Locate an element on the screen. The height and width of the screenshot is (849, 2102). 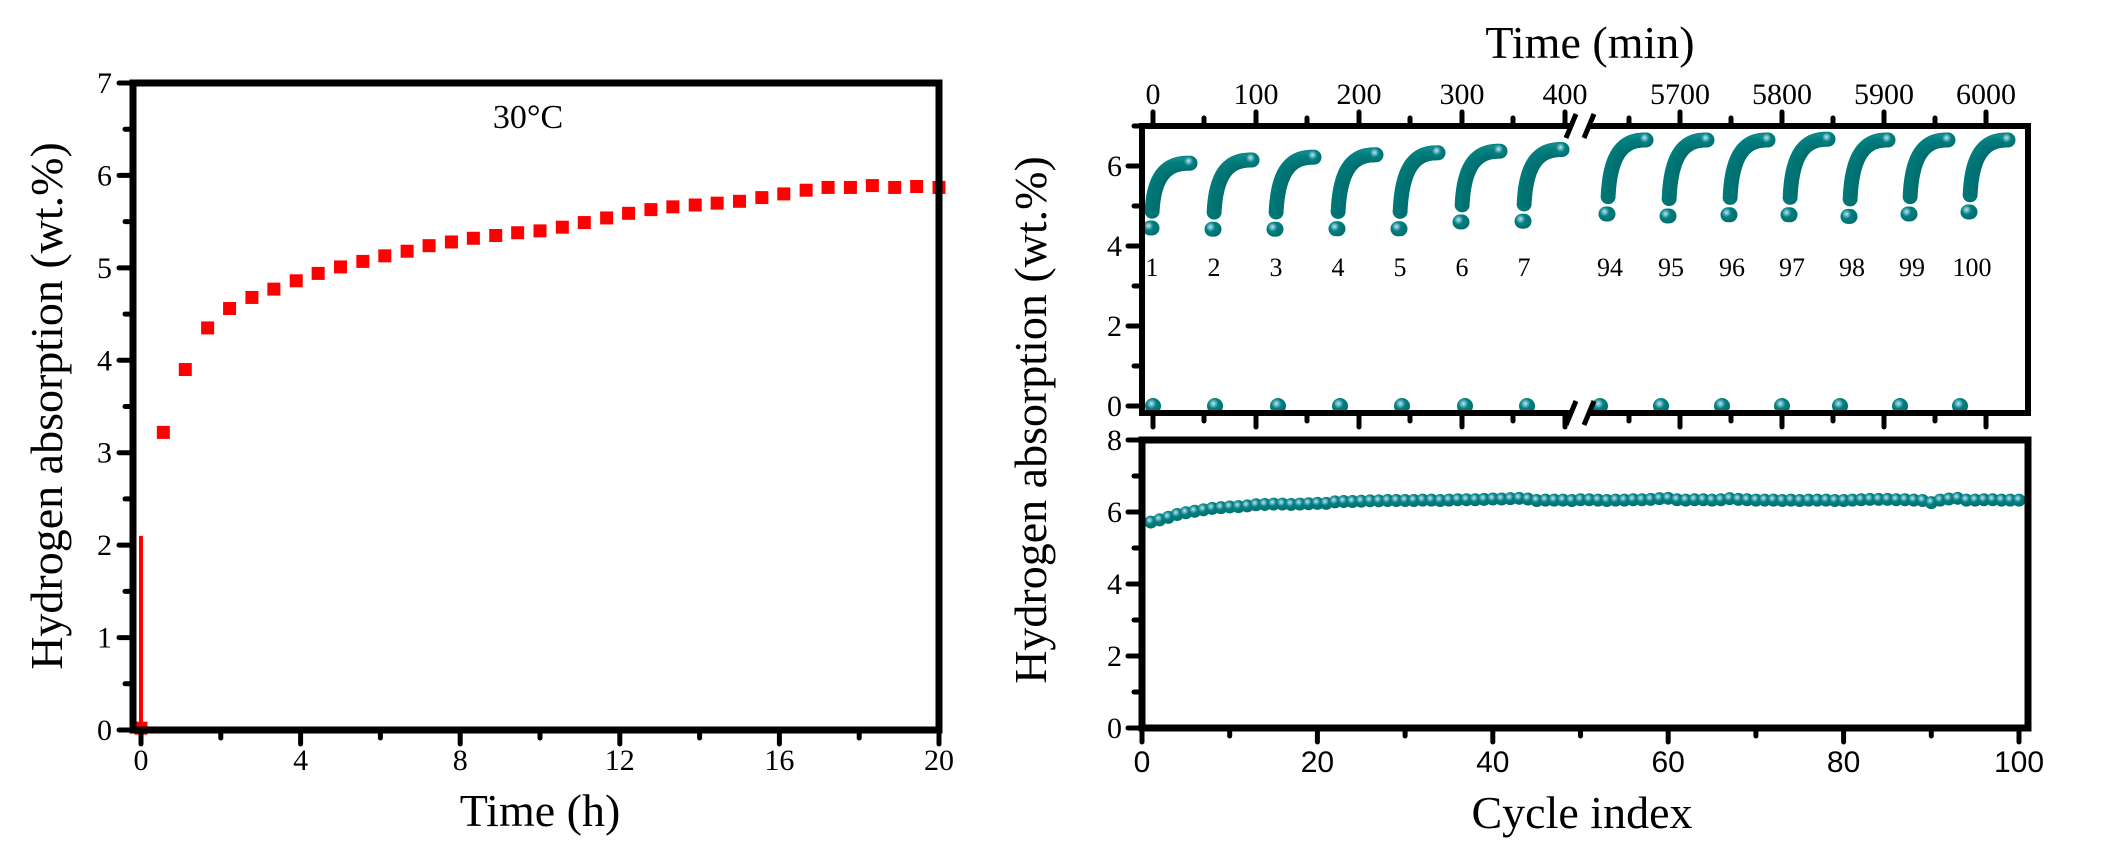
axis-break-mark is located at coordinates (1589, 126).